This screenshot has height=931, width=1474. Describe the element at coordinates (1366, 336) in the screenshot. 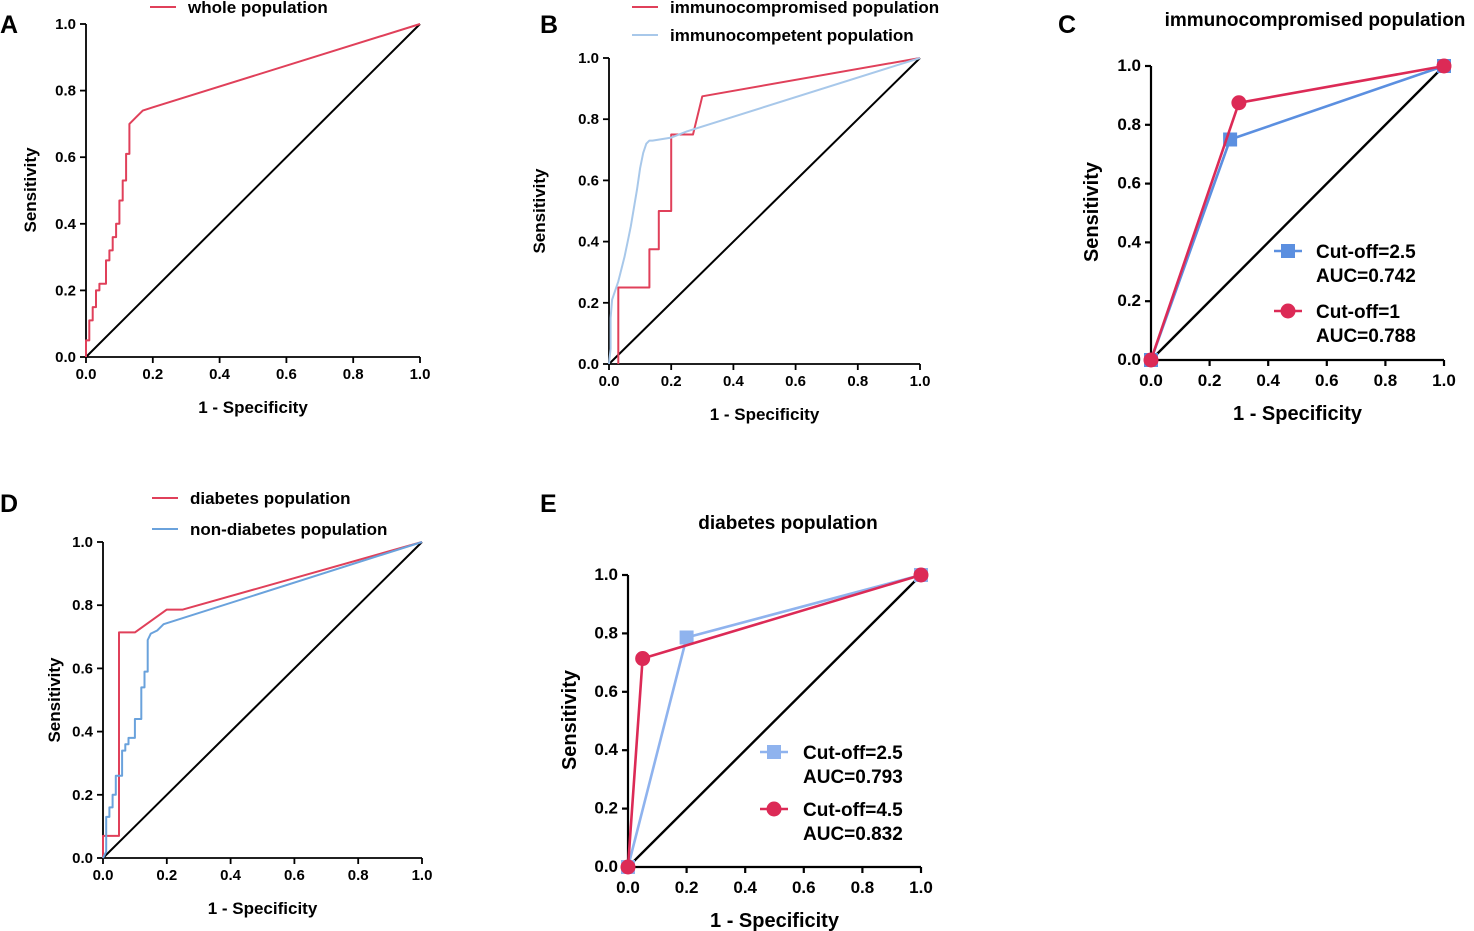

I see `legend-auc-label: AUC=0.788` at that location.